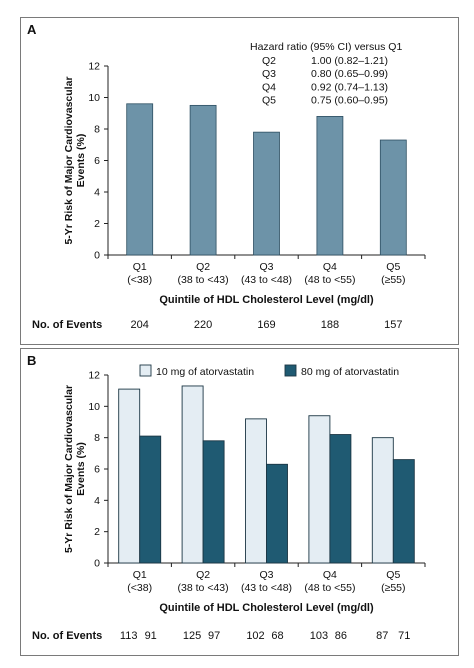 The image size is (474, 668). I want to click on panel-a-x-tick-range: (<38), so click(139, 280).